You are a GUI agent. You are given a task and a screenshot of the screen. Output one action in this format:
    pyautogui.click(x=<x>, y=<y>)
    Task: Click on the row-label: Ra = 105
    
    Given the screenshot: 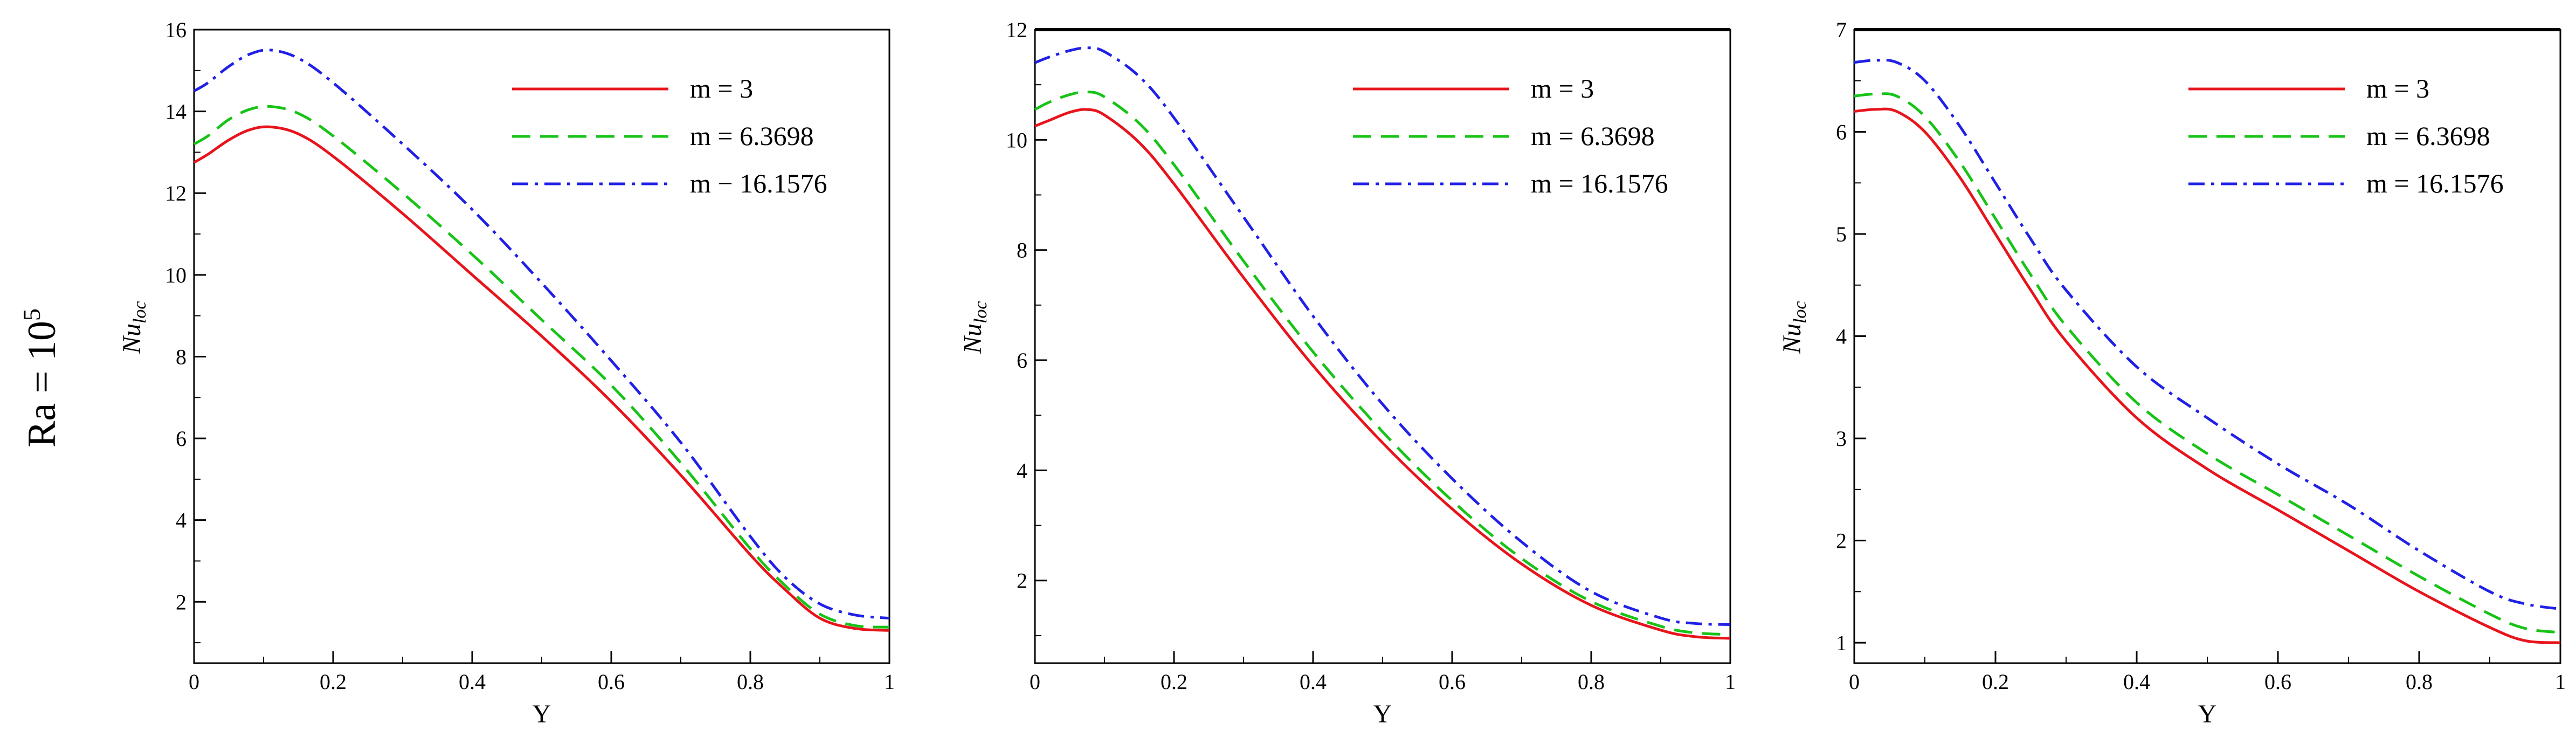 What is the action you would take?
    pyautogui.click(x=40, y=363)
    